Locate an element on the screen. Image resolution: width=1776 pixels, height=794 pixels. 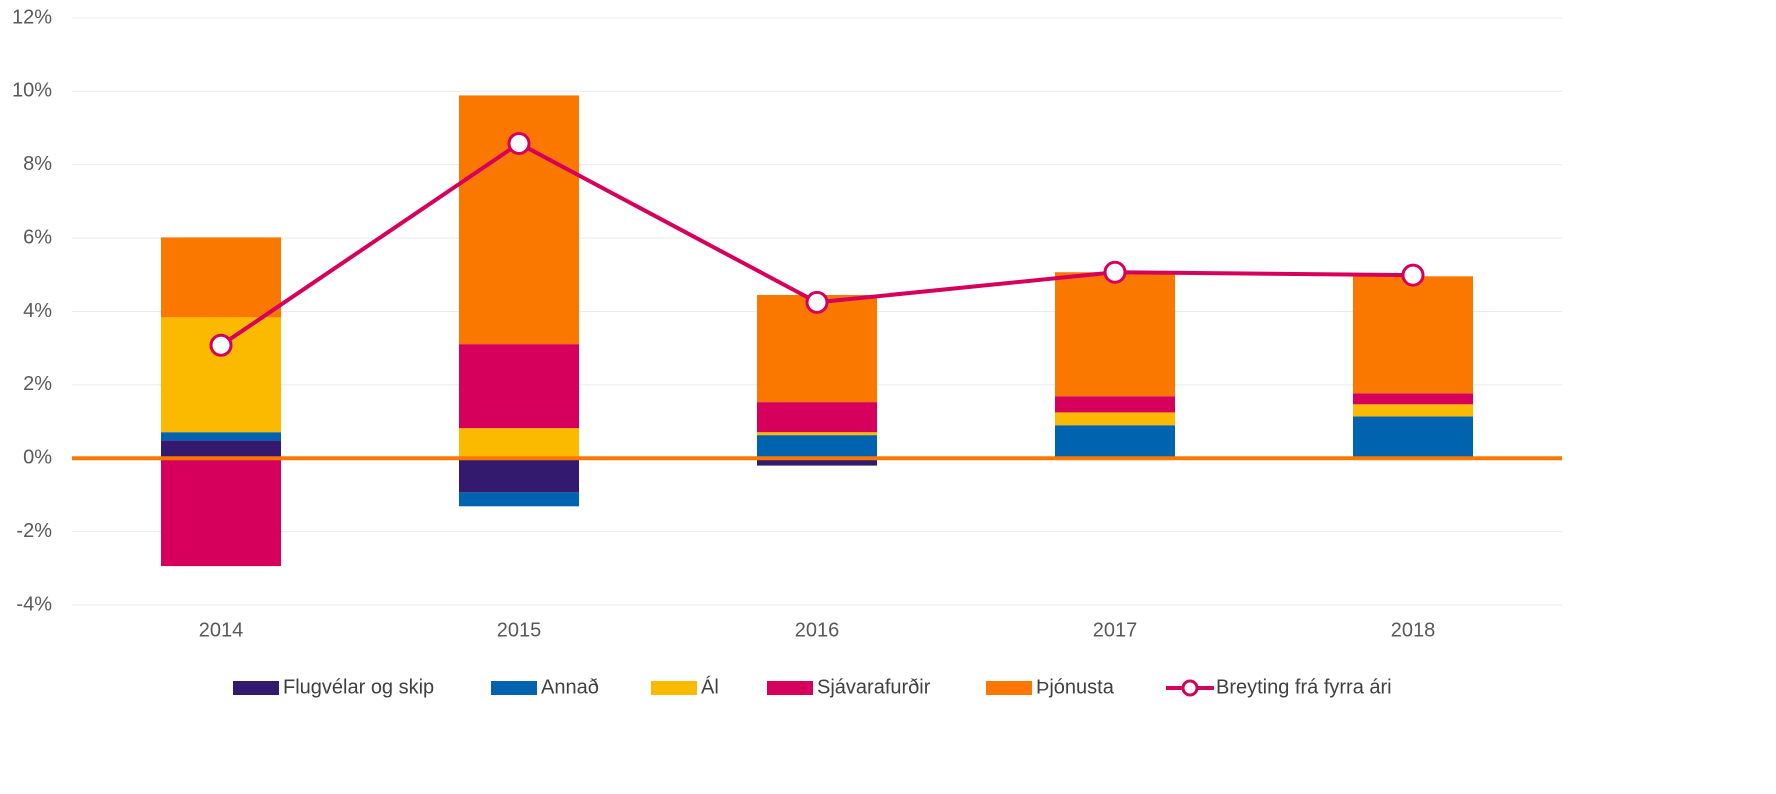
y-tick-label: 0% is located at coordinates (37, 458).